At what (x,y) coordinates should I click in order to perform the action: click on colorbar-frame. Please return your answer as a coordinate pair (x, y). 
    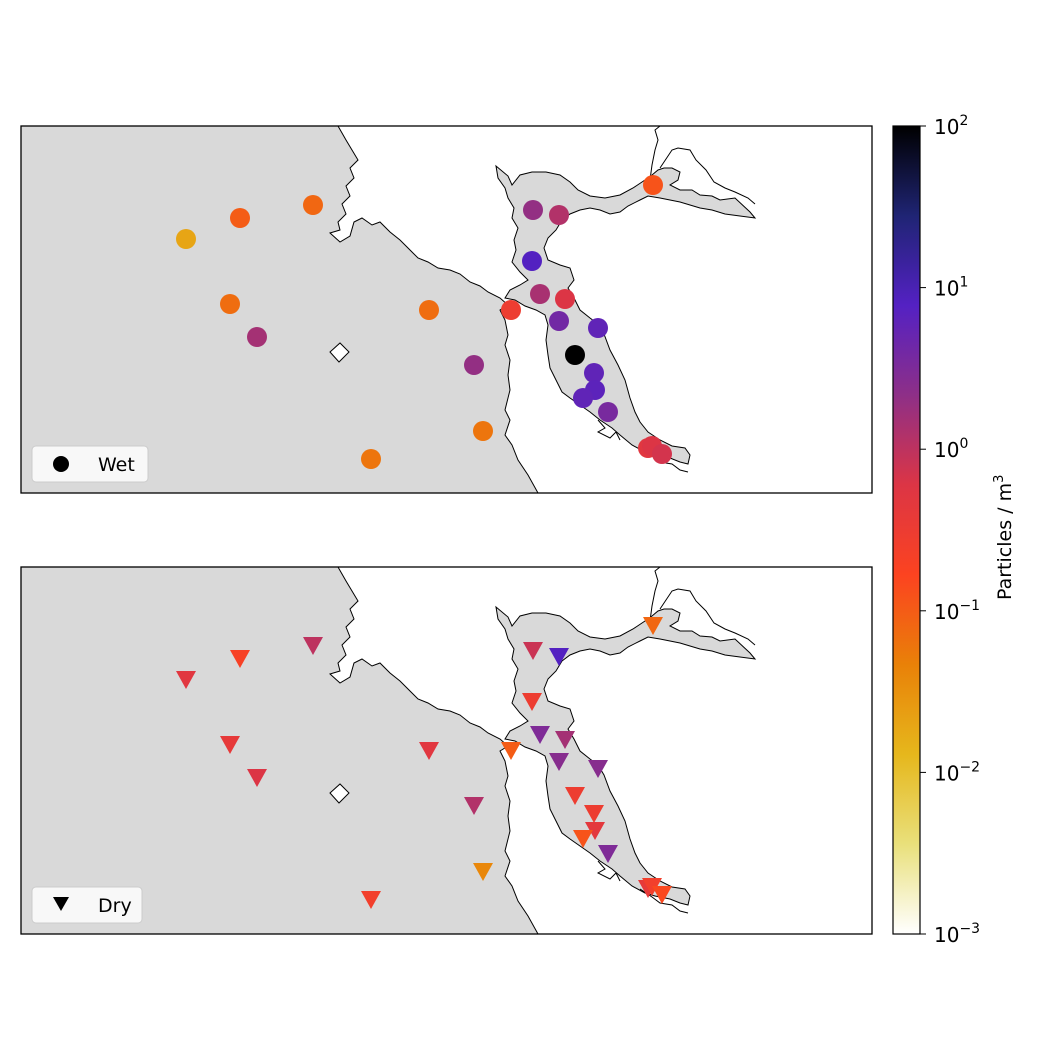
    Looking at the image, I should click on (906, 530).